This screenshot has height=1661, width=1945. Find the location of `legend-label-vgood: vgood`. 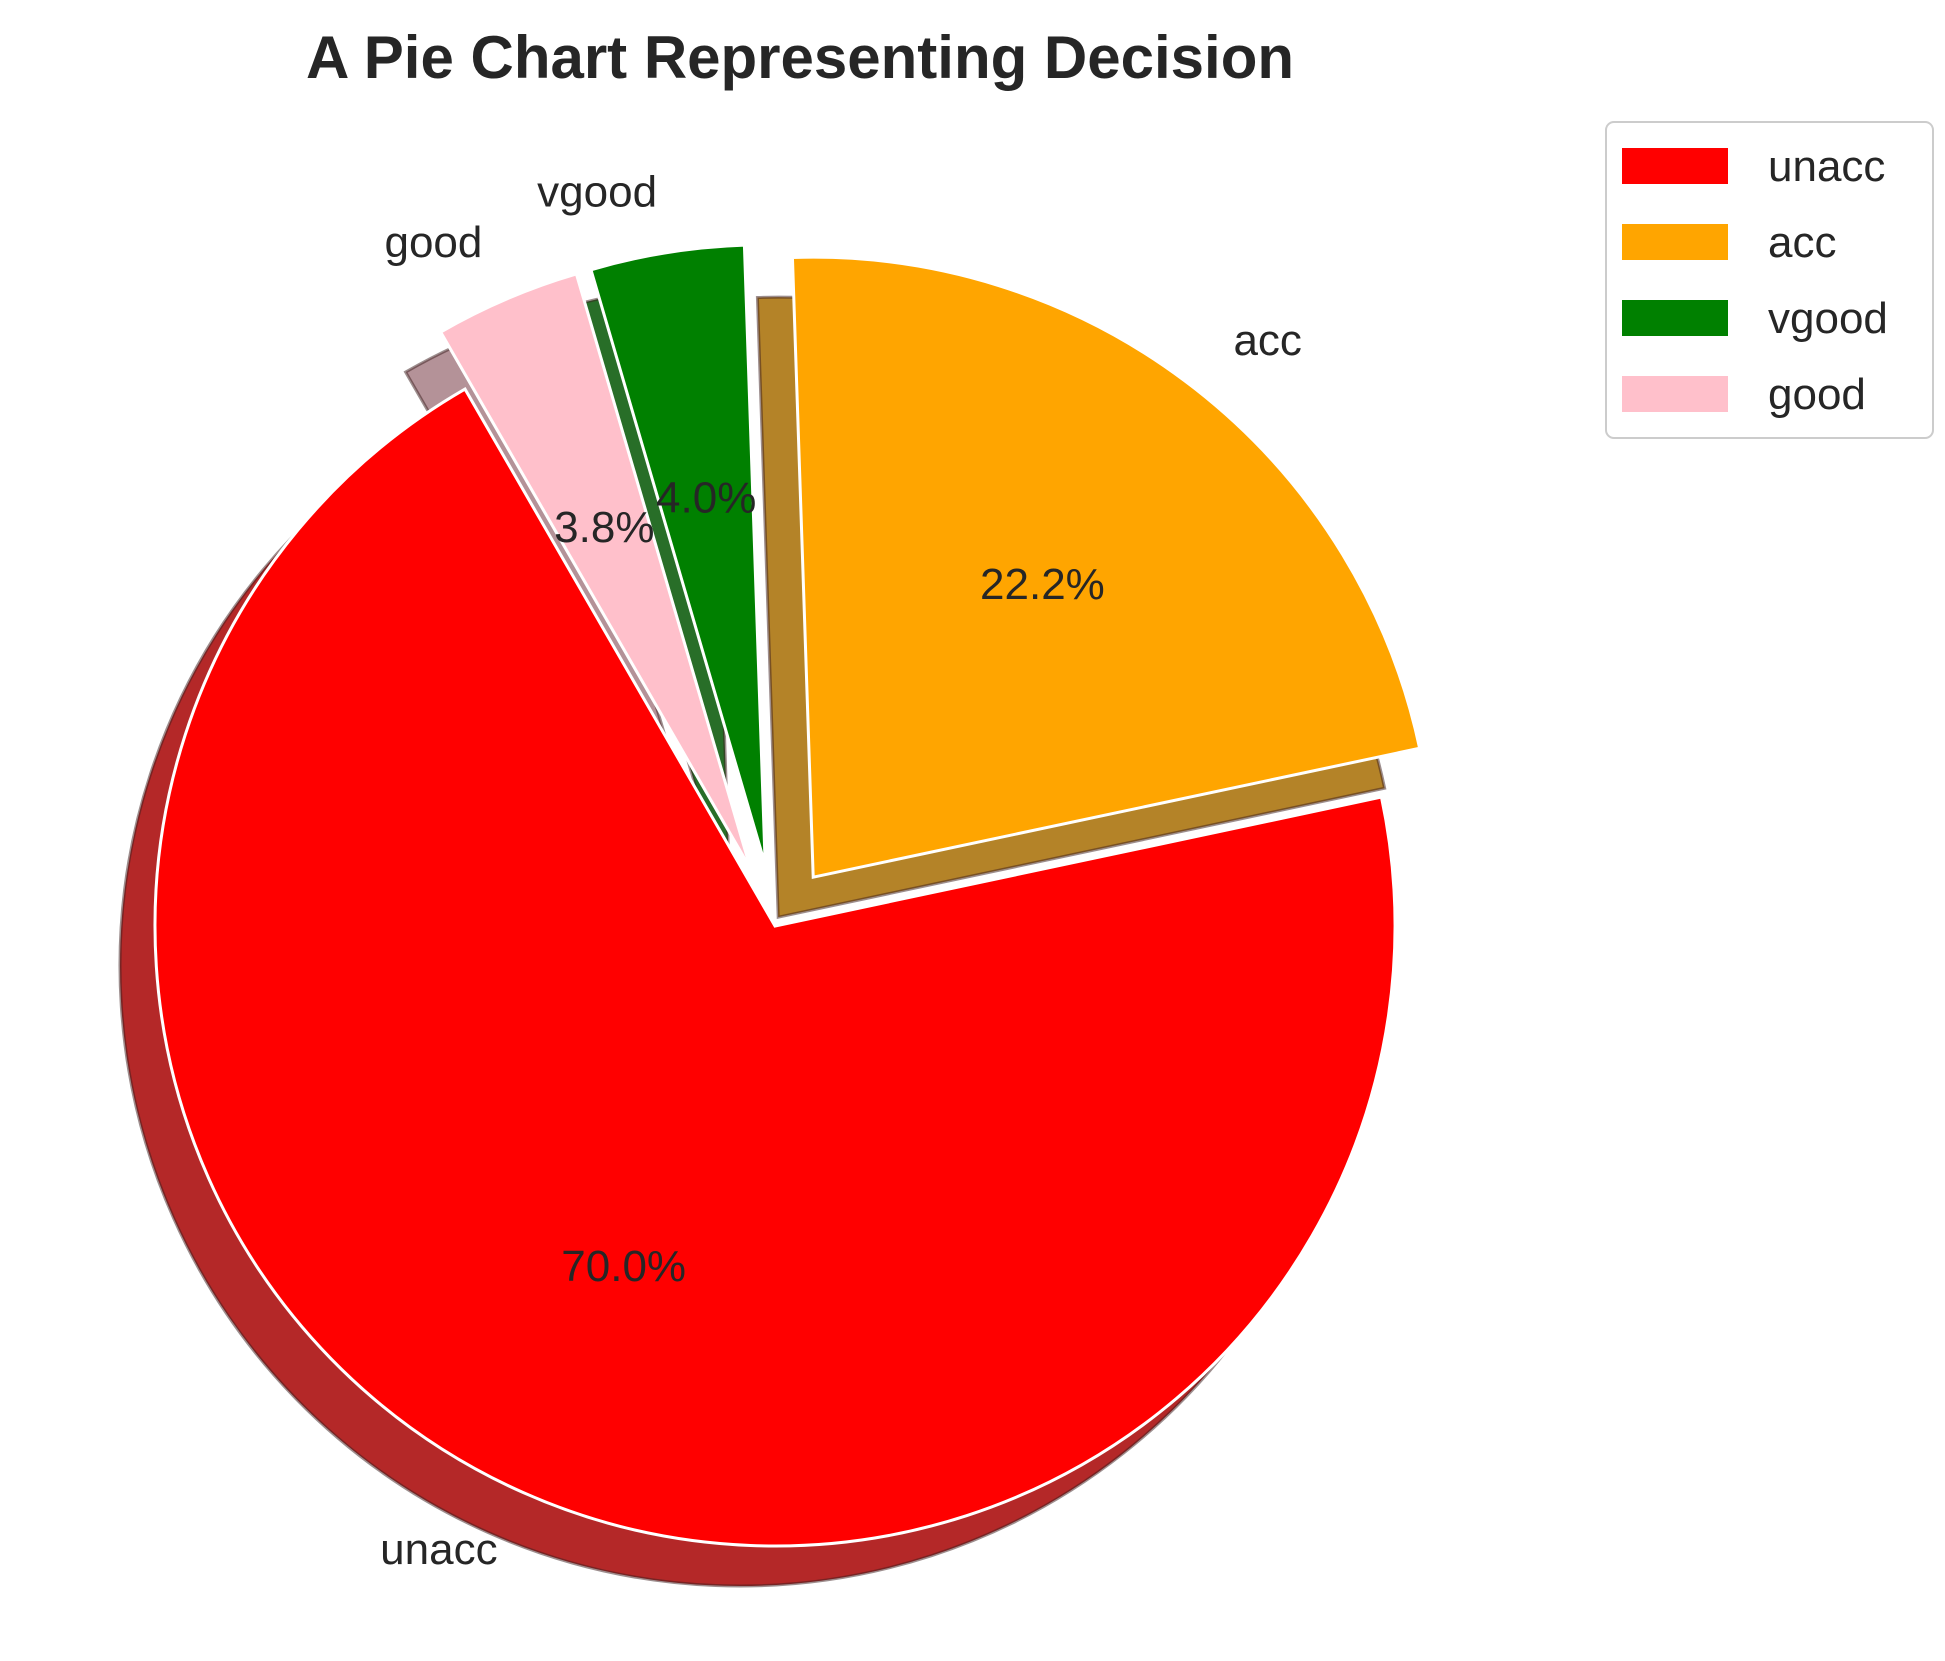

legend-label-vgood: vgood is located at coordinates (1828, 318).